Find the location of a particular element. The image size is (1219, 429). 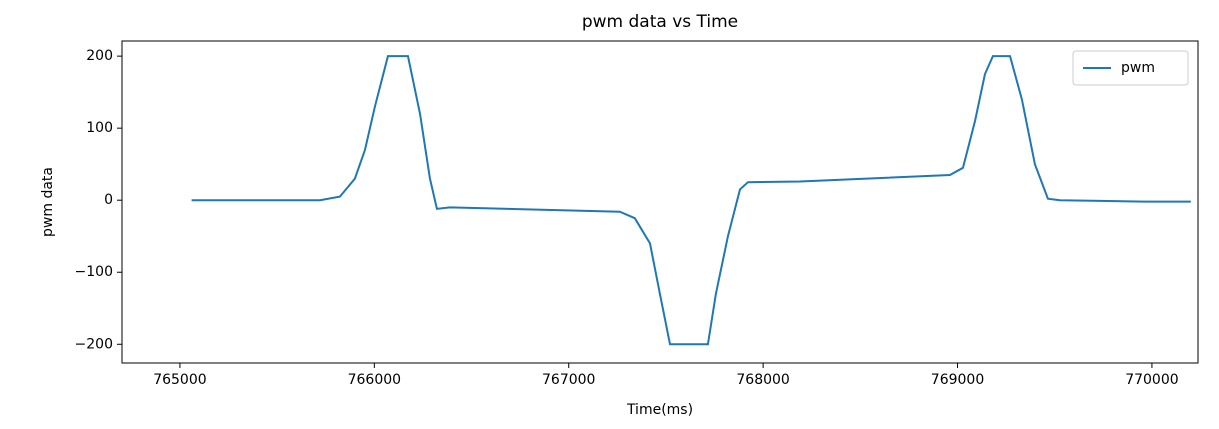

x-tick-label: 769000 is located at coordinates (957, 380).